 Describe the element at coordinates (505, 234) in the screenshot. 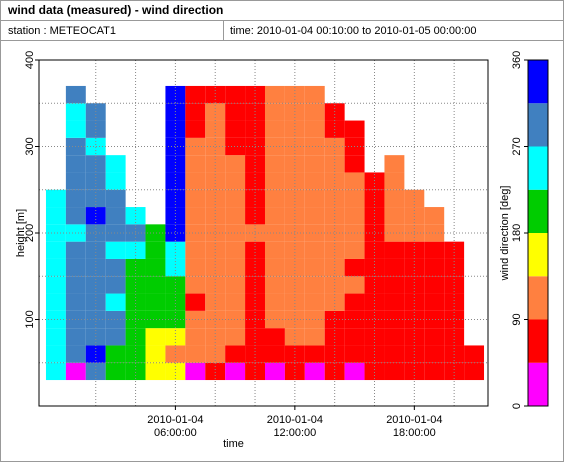

I see `colorbar-label: wind direction [deg]` at that location.